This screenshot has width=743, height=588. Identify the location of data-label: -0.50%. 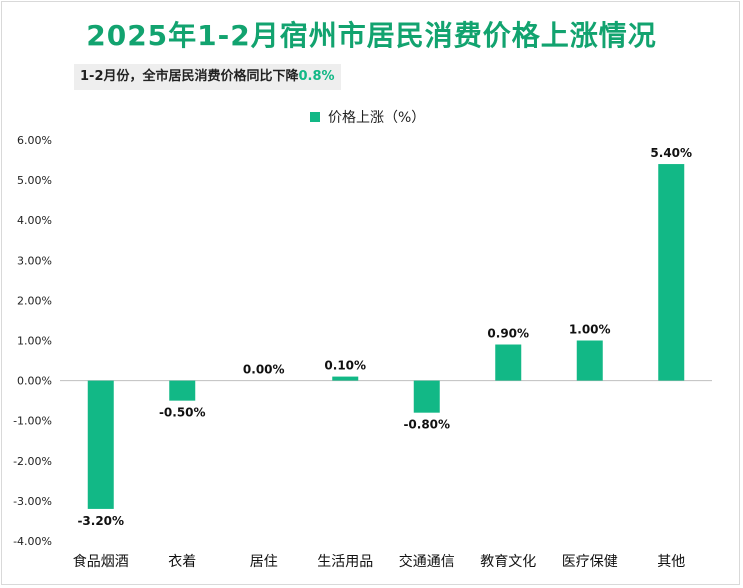
(182, 413).